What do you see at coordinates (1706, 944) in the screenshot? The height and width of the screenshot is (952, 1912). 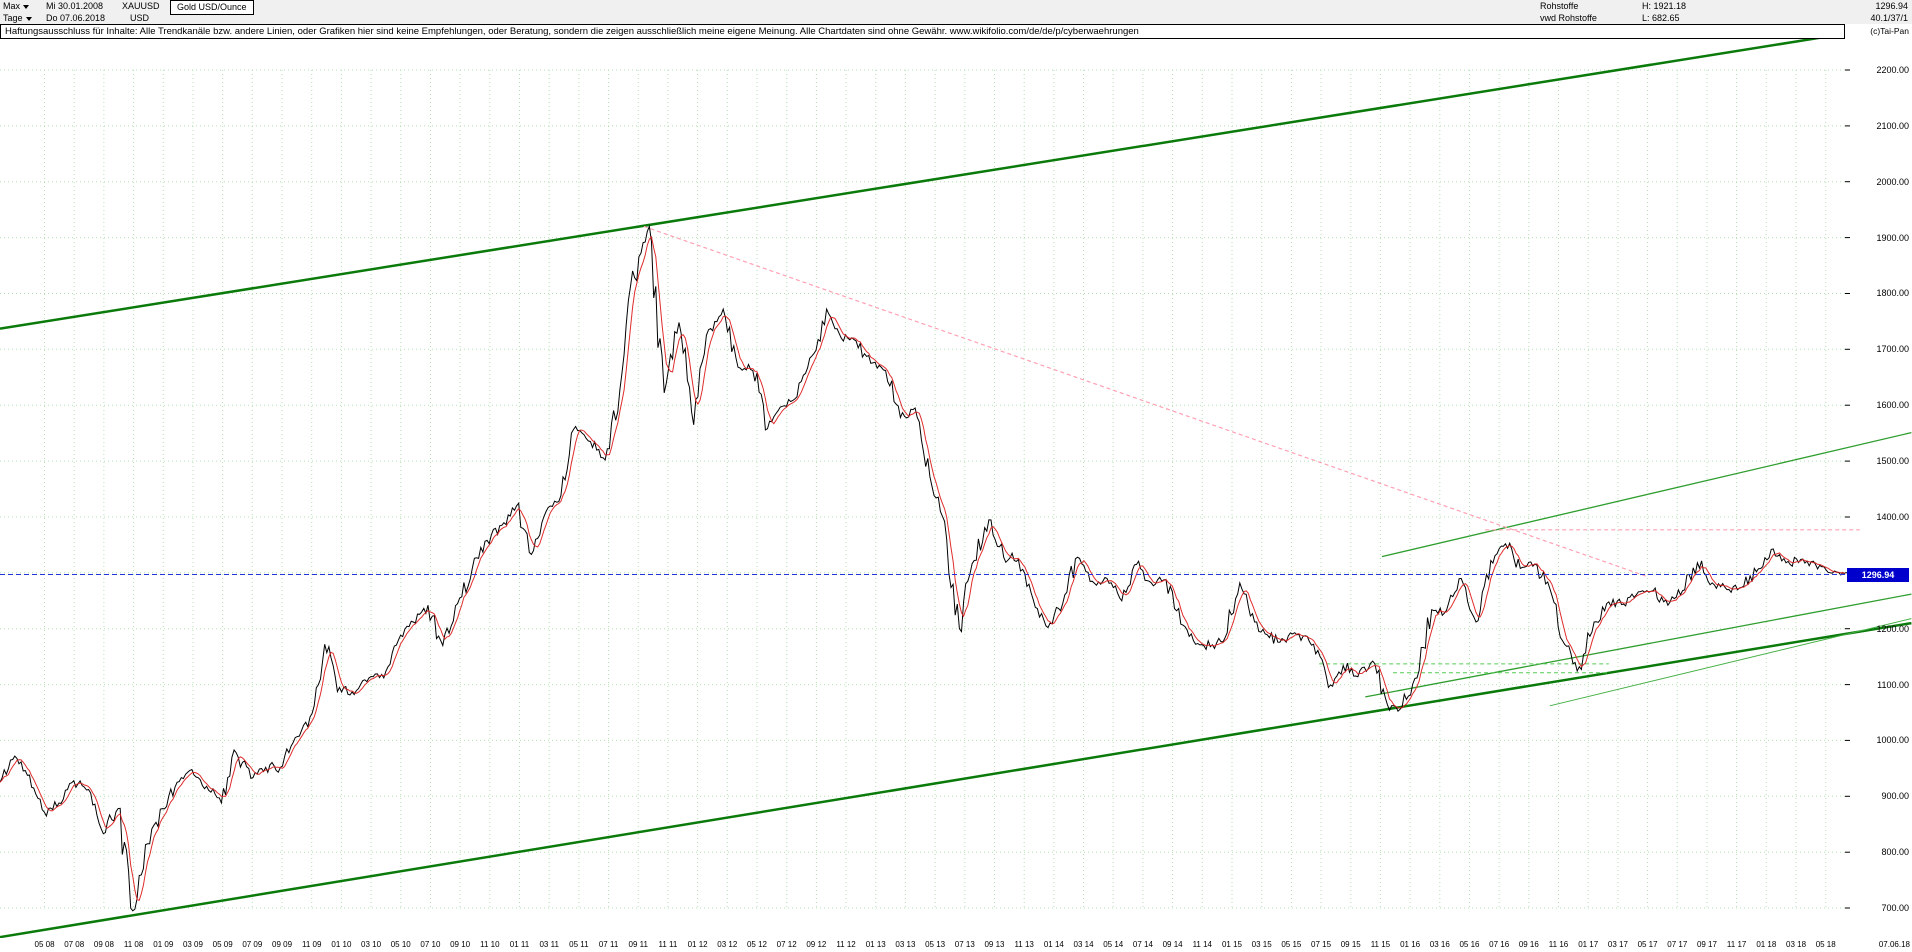 I see `date-axis-label: 09 17` at bounding box center [1706, 944].